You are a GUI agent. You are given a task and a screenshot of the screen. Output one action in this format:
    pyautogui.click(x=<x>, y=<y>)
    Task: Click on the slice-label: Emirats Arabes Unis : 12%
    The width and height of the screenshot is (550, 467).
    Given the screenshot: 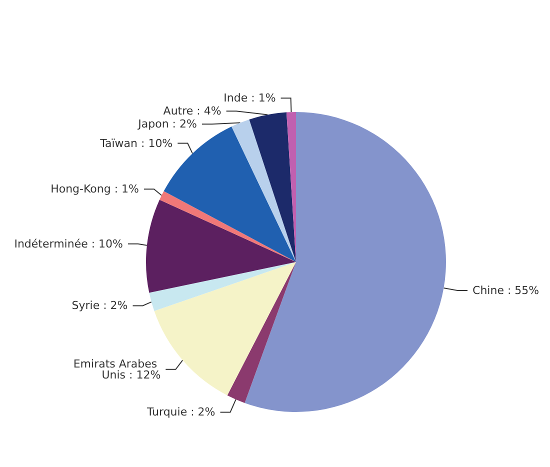 What is the action you would take?
    pyautogui.click(x=117, y=369)
    